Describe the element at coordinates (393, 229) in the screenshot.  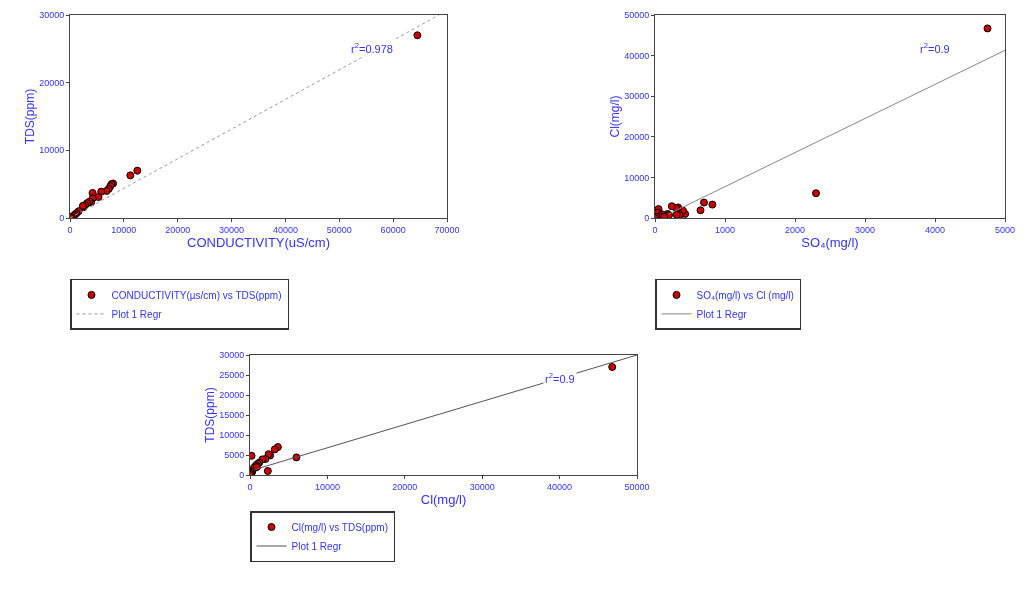
I see `x-tick-label: 60000` at that location.